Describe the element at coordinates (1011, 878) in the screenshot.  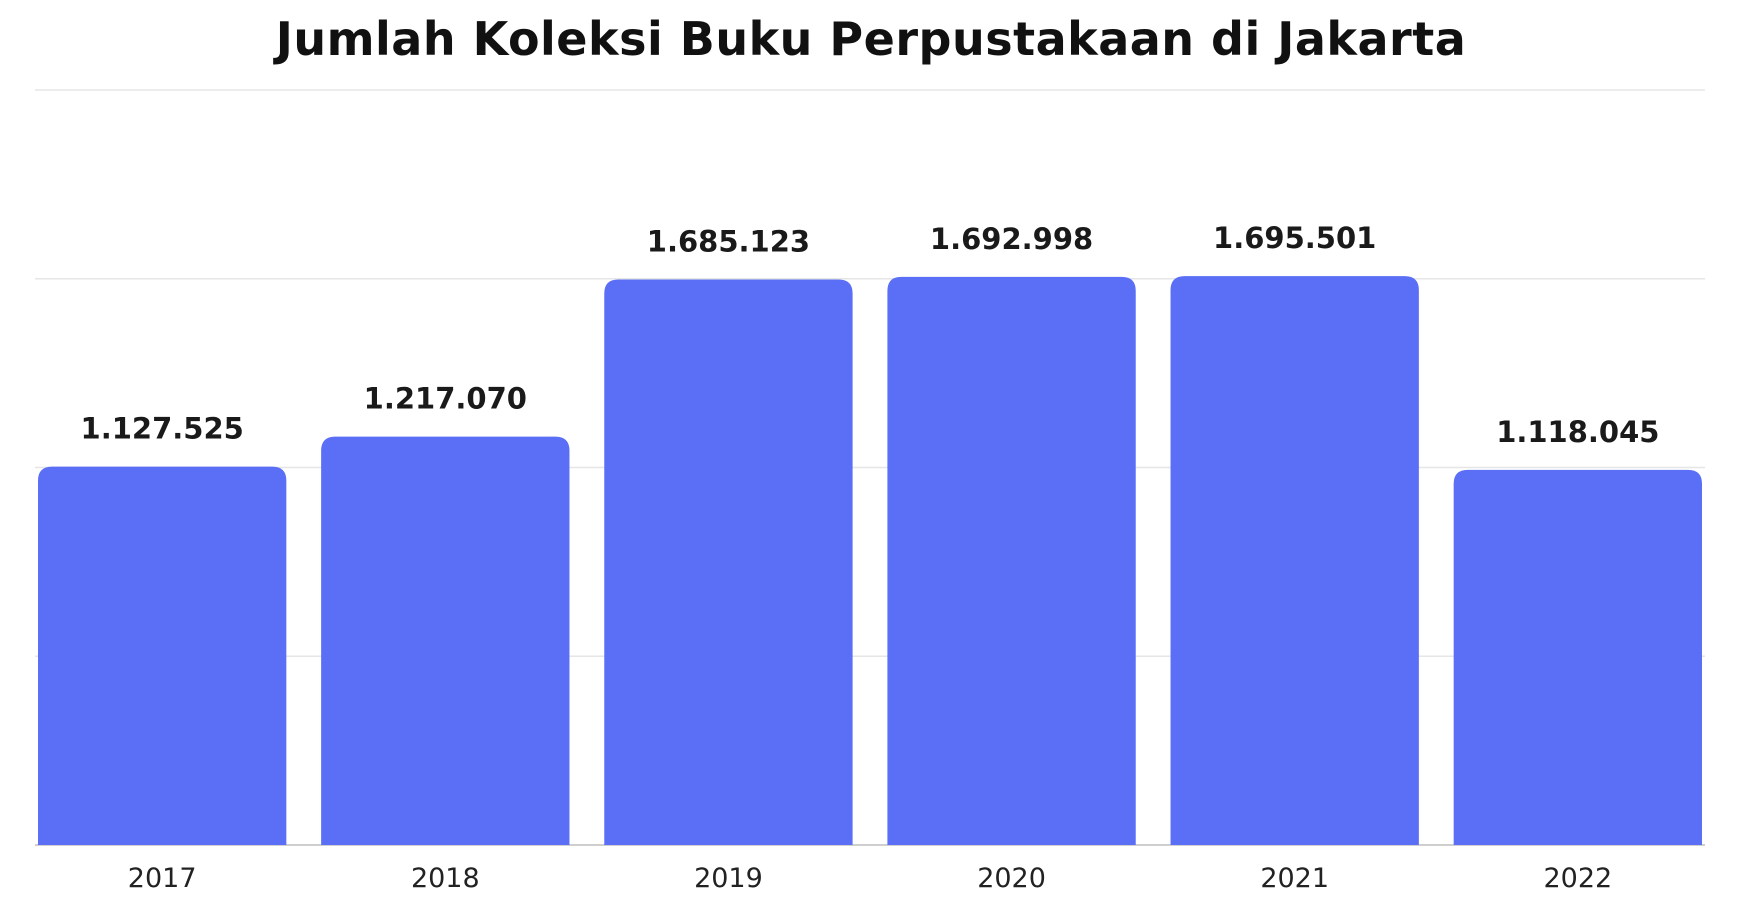
I see `x-tick-label-2020: 2020` at that location.